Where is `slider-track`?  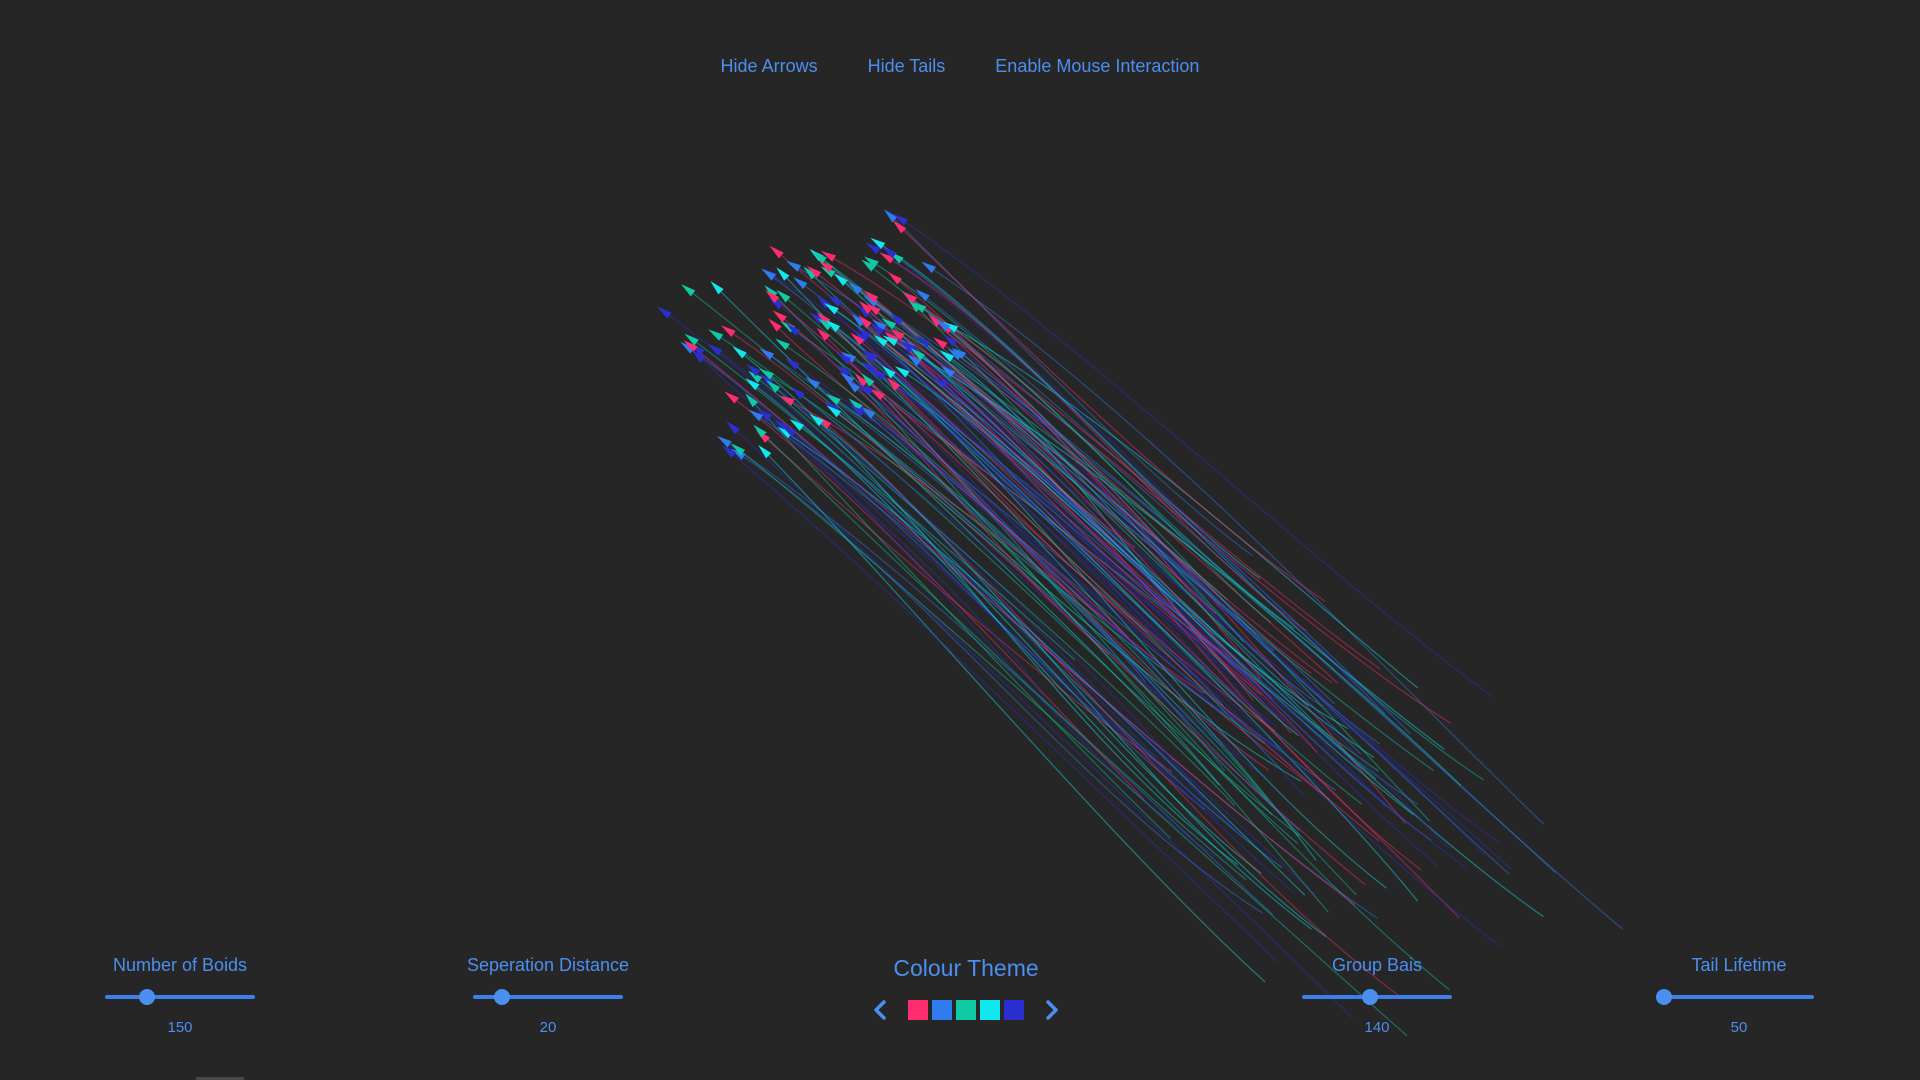 slider-track is located at coordinates (180, 997).